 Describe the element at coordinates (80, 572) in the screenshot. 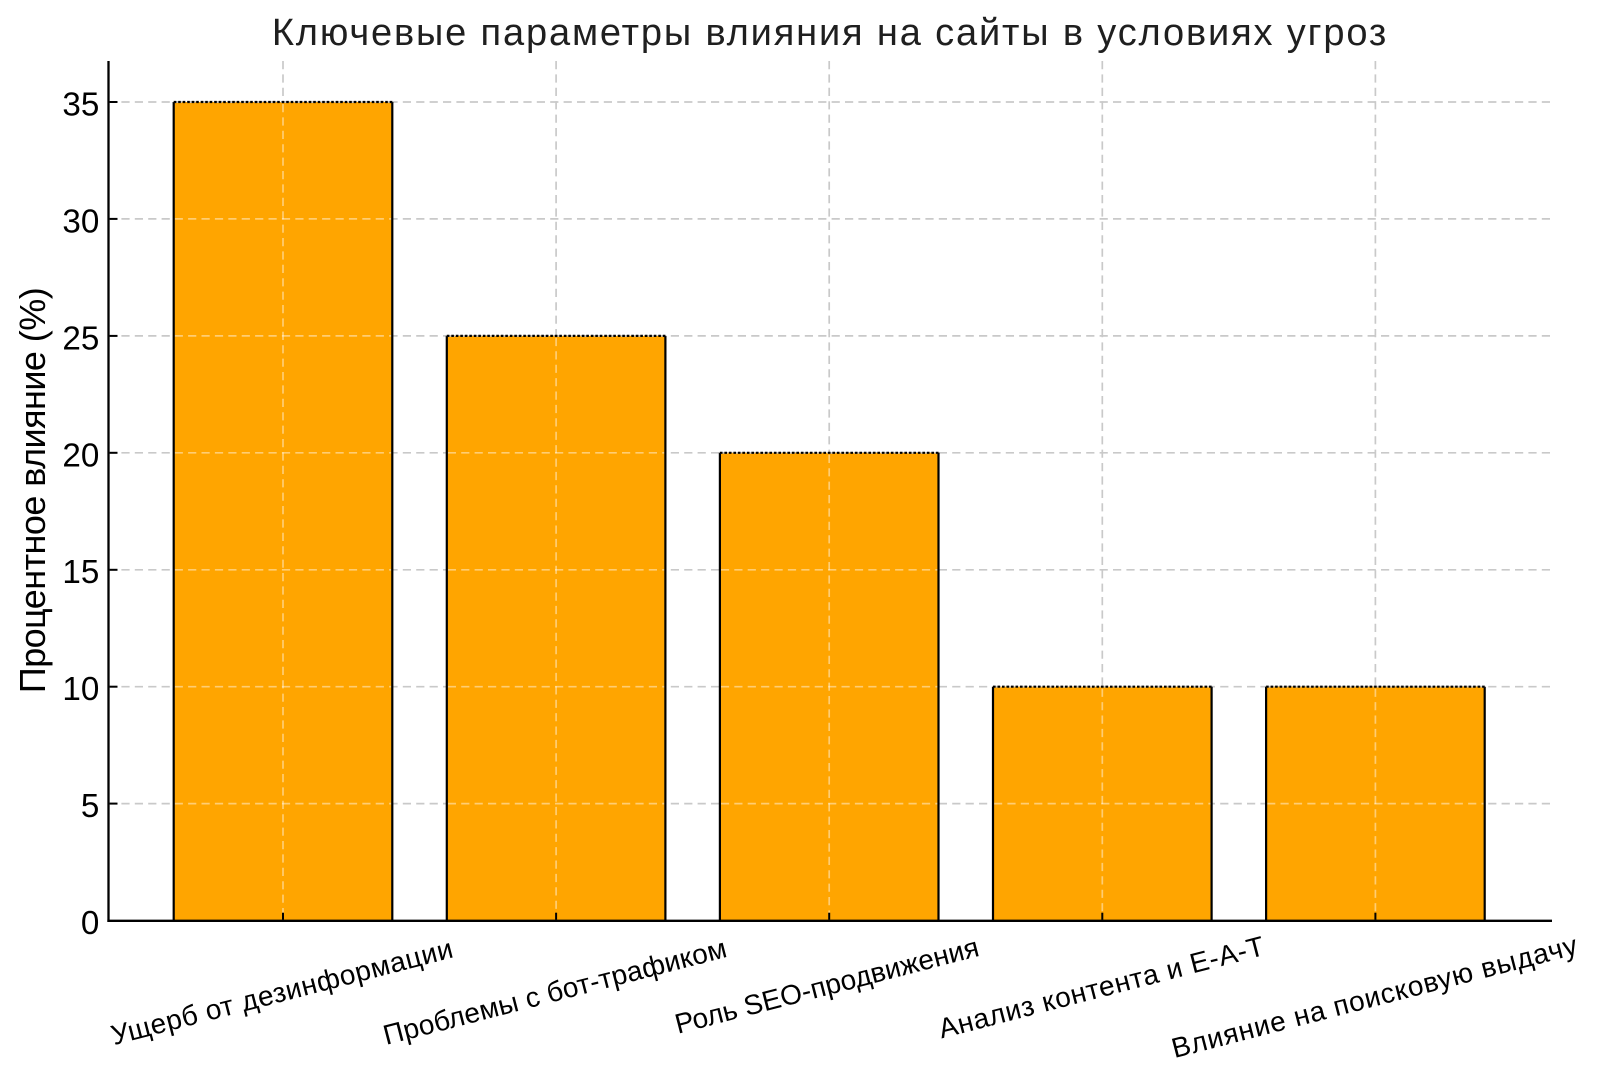

I see `svg-text: 15` at that location.